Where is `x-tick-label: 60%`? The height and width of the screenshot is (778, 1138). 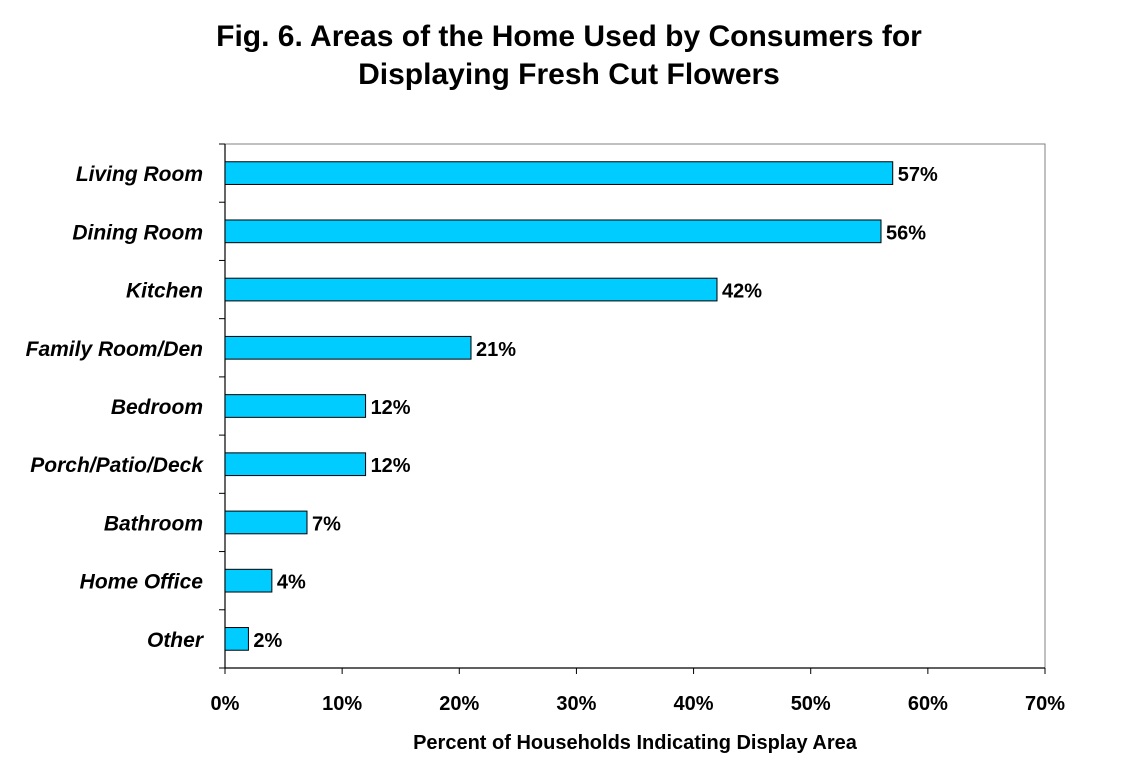 x-tick-label: 60% is located at coordinates (928, 704).